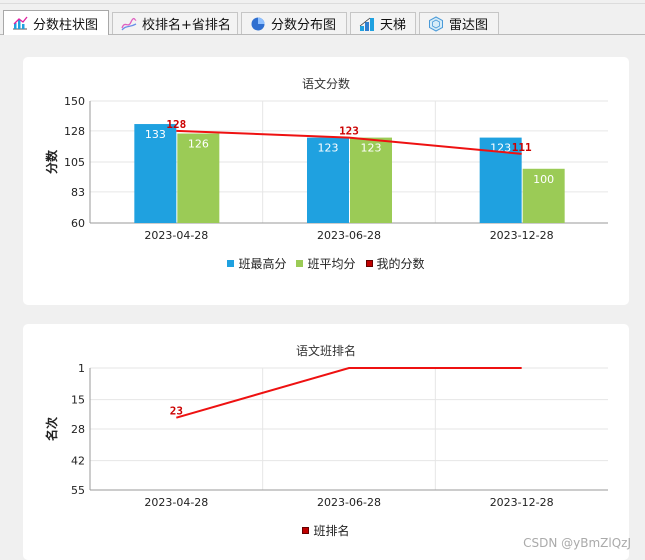 The image size is (645, 560). I want to click on y-tick-label: 42, so click(78, 461).